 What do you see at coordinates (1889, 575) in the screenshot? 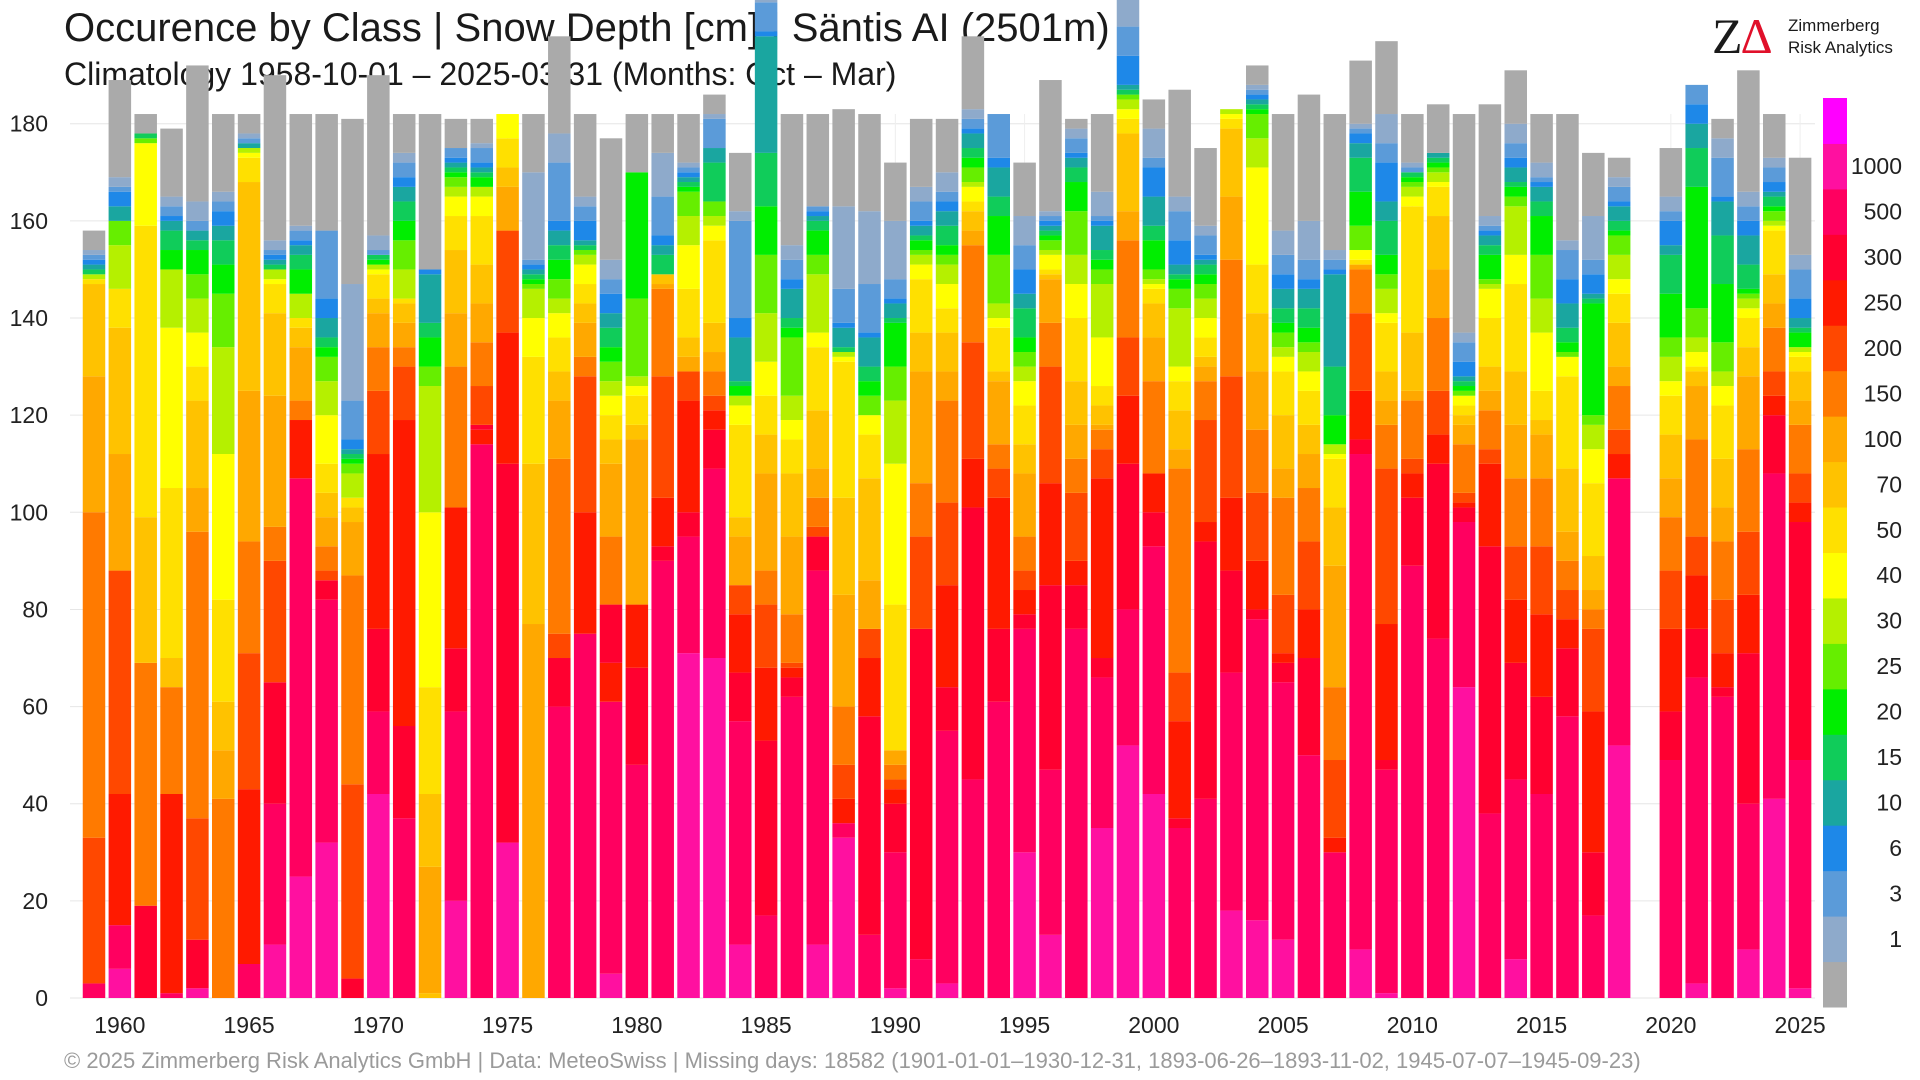
I see `colorbar-label: 40` at bounding box center [1889, 575].